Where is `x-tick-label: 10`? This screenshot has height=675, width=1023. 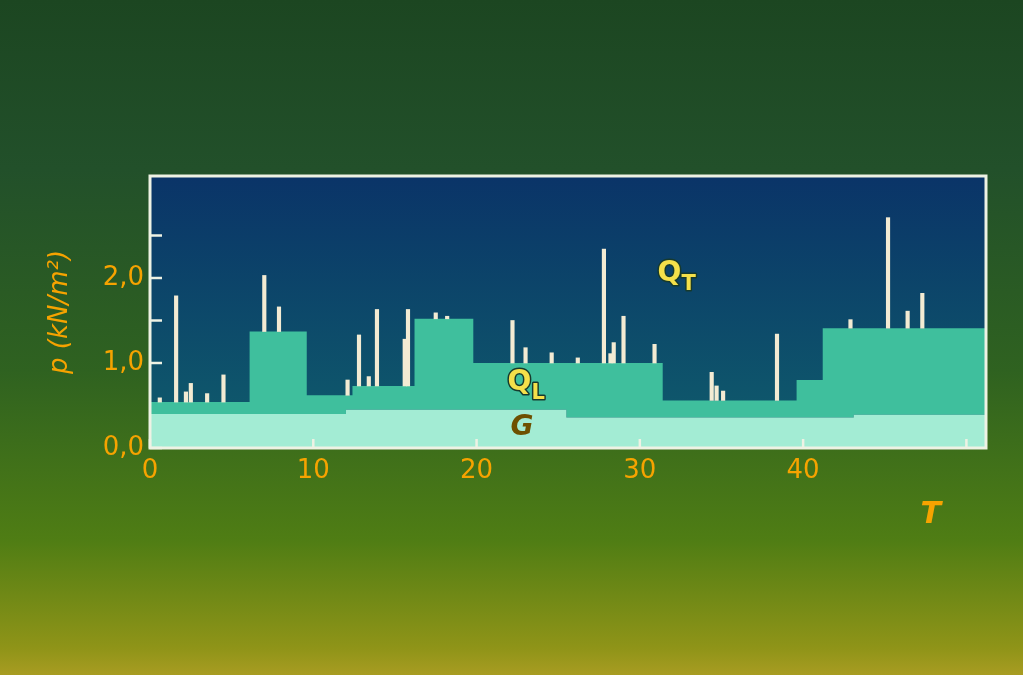
x-tick-label: 10 is located at coordinates (313, 469).